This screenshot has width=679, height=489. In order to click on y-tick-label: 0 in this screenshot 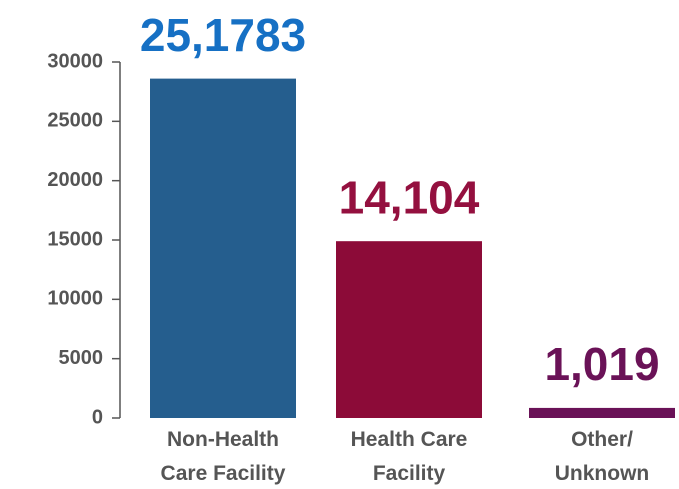, I will do `click(97, 417)`.